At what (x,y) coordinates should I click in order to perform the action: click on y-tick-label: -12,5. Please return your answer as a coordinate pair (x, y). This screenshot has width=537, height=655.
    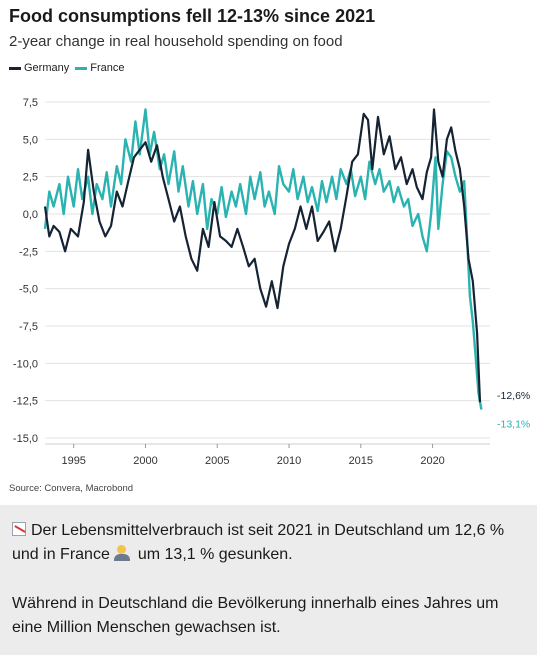
    Looking at the image, I should click on (25, 402).